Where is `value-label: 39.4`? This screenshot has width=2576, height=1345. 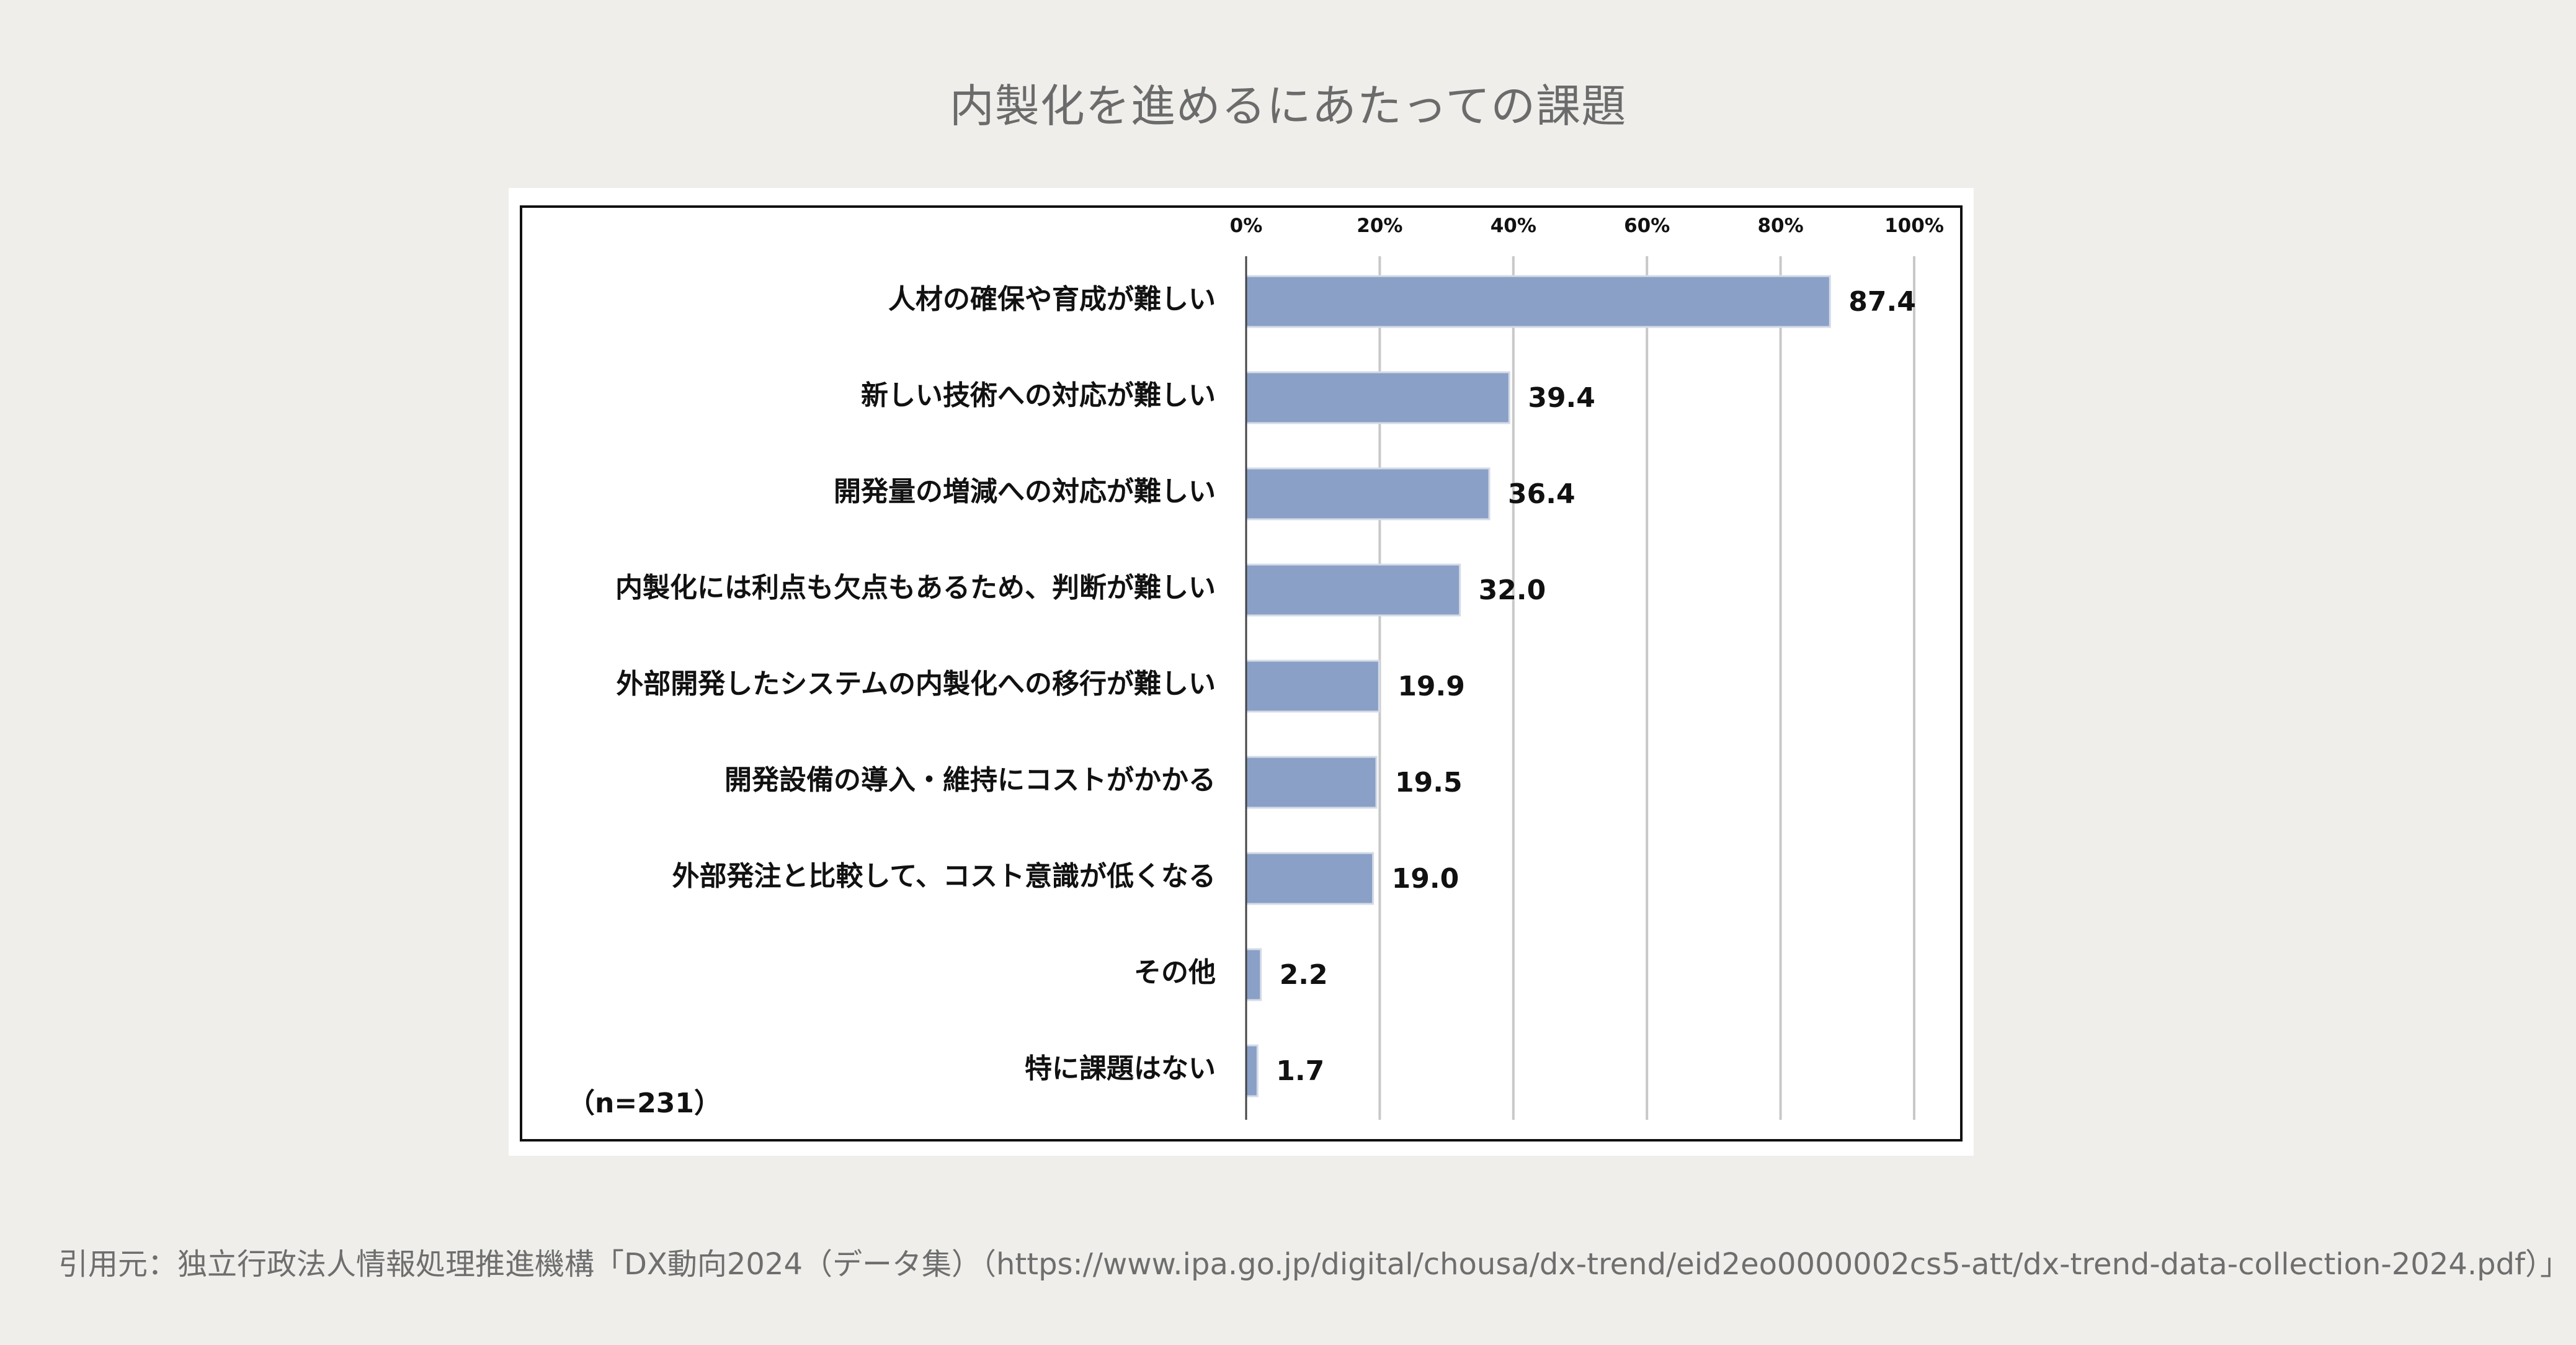 value-label: 39.4 is located at coordinates (1561, 398).